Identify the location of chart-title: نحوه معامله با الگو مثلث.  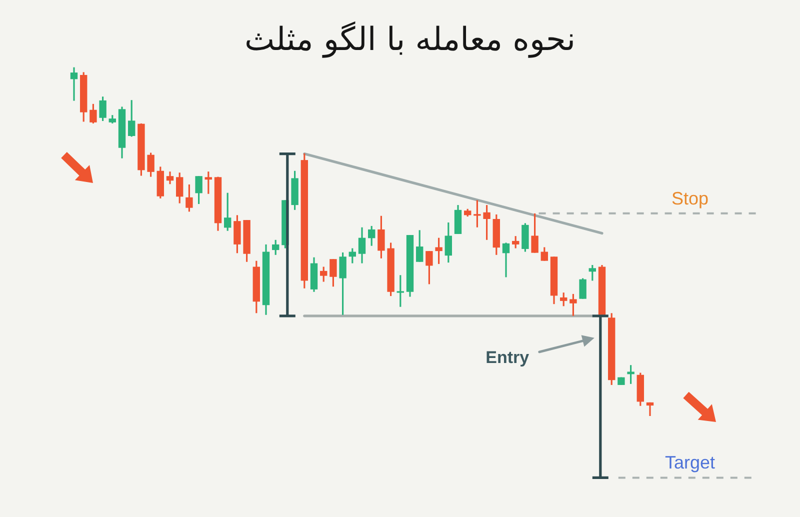
(410, 39).